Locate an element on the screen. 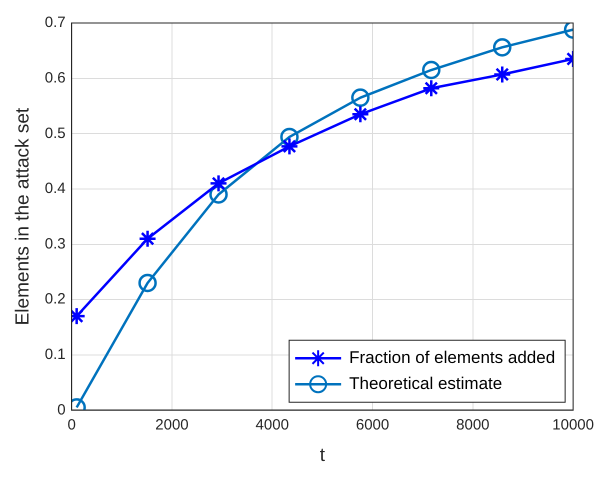 The height and width of the screenshot is (479, 608). x-tick-label: 4000 is located at coordinates (272, 425).